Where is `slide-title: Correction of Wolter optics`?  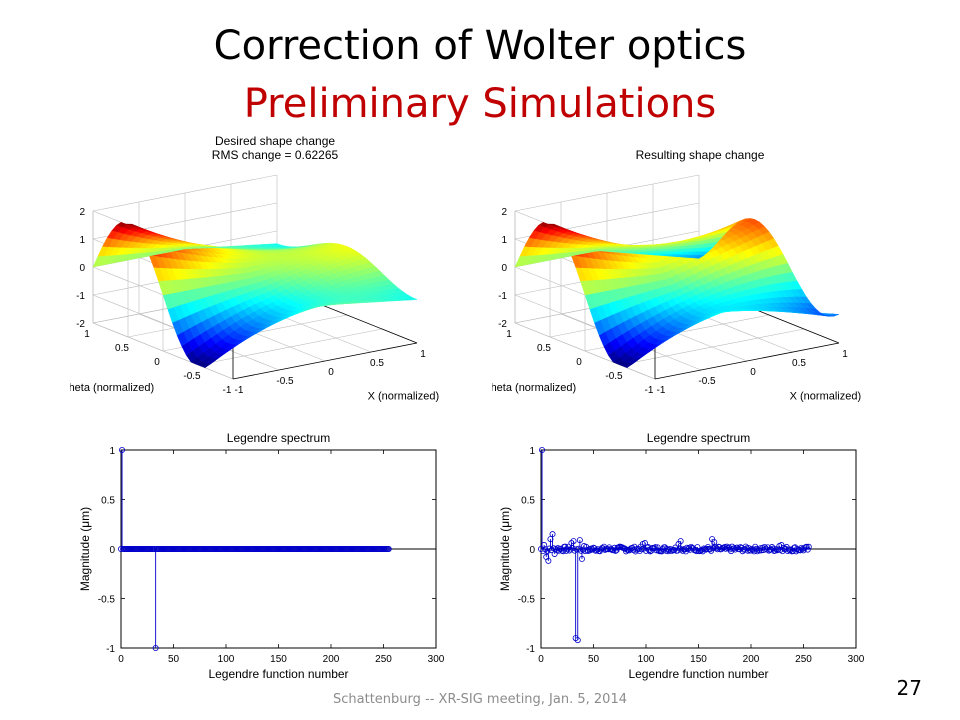
slide-title: Correction of Wolter optics is located at coordinates (480, 46).